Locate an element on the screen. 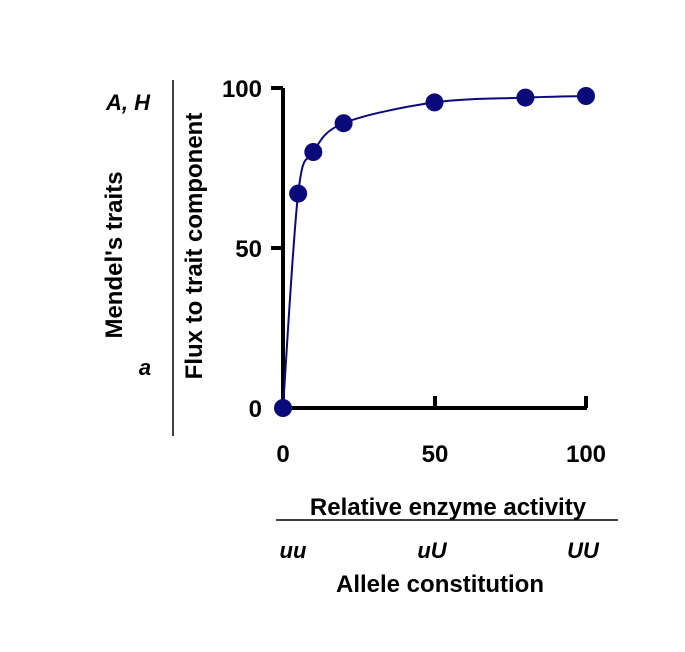 The height and width of the screenshot is (652, 685). y-tick-label-0: 0 is located at coordinates (255, 409).